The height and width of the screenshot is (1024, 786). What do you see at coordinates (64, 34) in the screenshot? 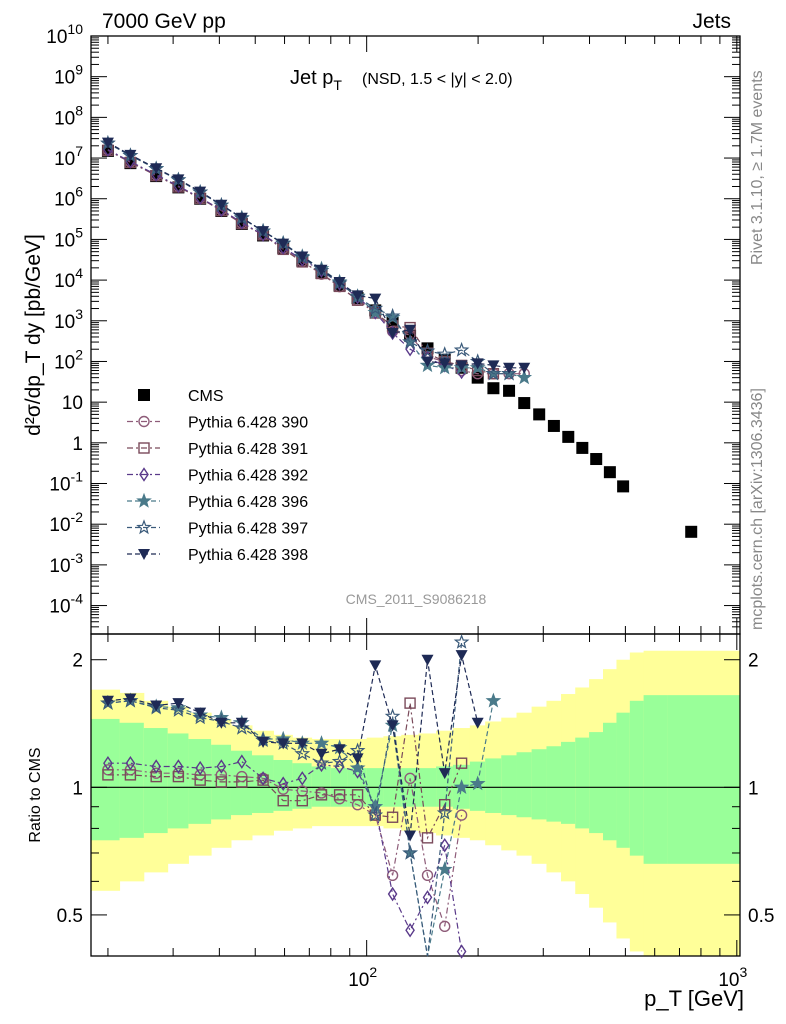
I see `main-y-tick-label: 10¹⁰` at bounding box center [64, 34].